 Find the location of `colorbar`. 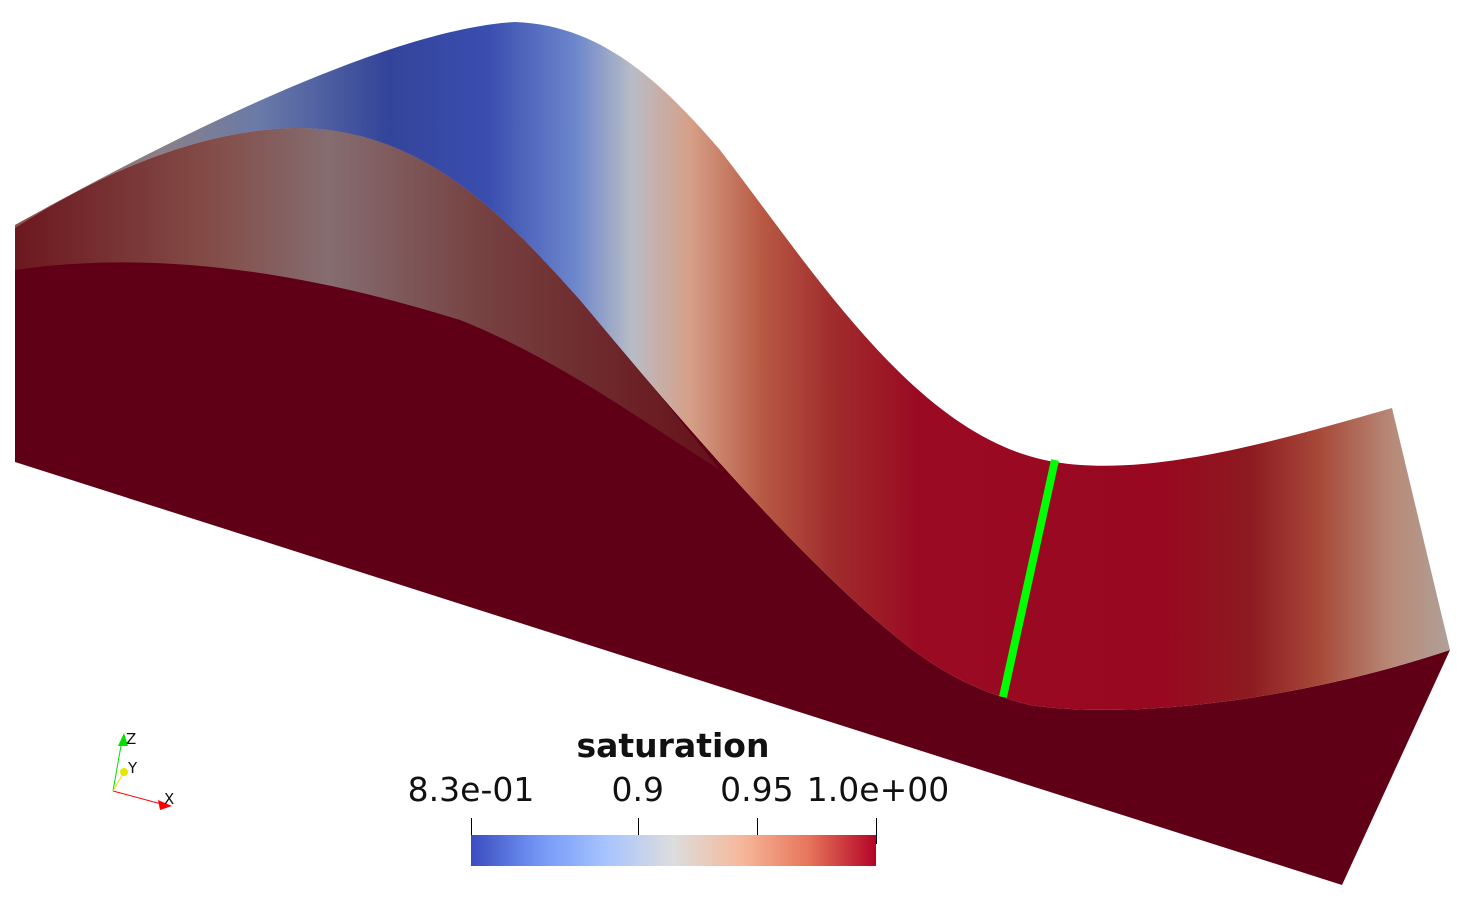

colorbar is located at coordinates (673, 850).